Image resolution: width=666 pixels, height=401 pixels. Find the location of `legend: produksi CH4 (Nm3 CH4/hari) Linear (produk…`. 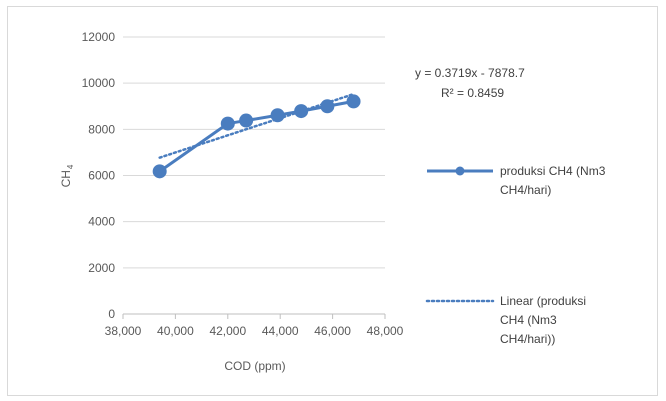

legend: produksi CH4 (Nm3 CH4/hari) Linear (produk… is located at coordinates (515, 255).